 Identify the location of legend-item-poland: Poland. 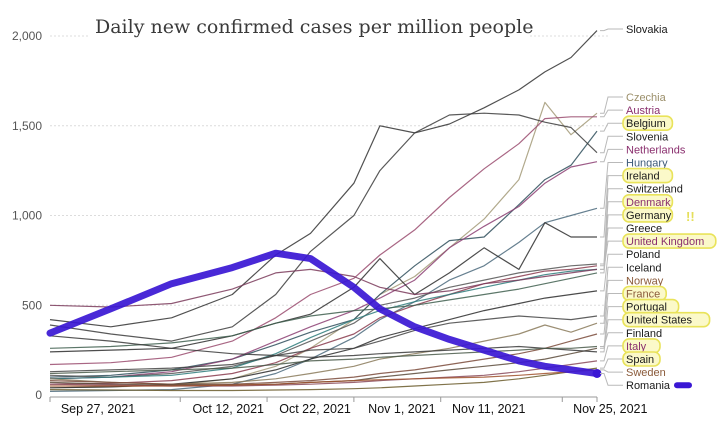
(630, 270).